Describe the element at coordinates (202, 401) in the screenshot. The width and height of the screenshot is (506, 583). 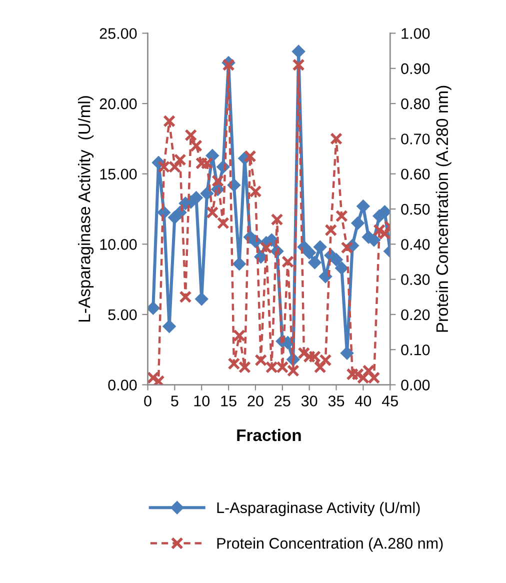
I see `x-tick-label: 10` at that location.